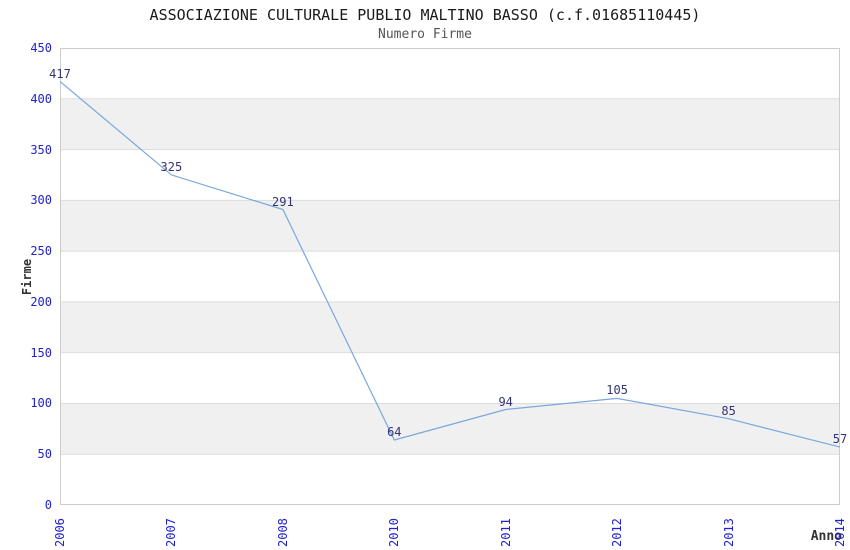 This screenshot has width=850, height=550. I want to click on data-label: 325, so click(171, 166).